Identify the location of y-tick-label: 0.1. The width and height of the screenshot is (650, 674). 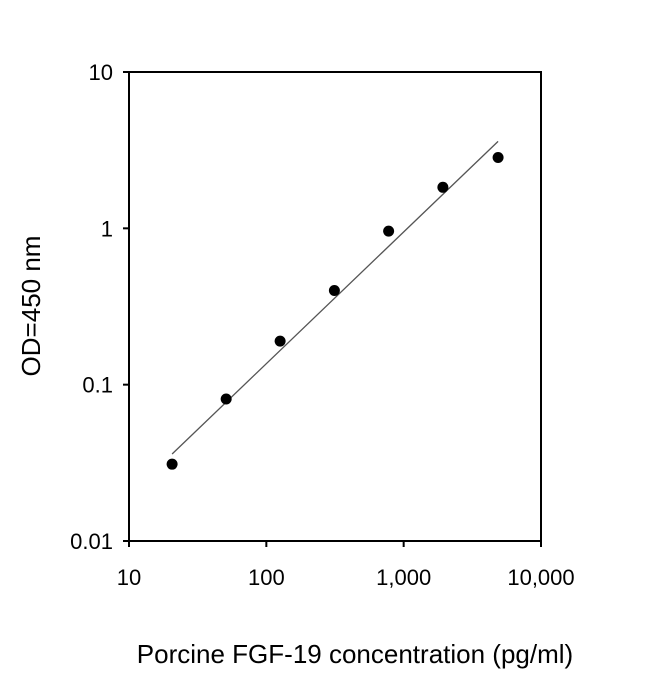
(97, 385).